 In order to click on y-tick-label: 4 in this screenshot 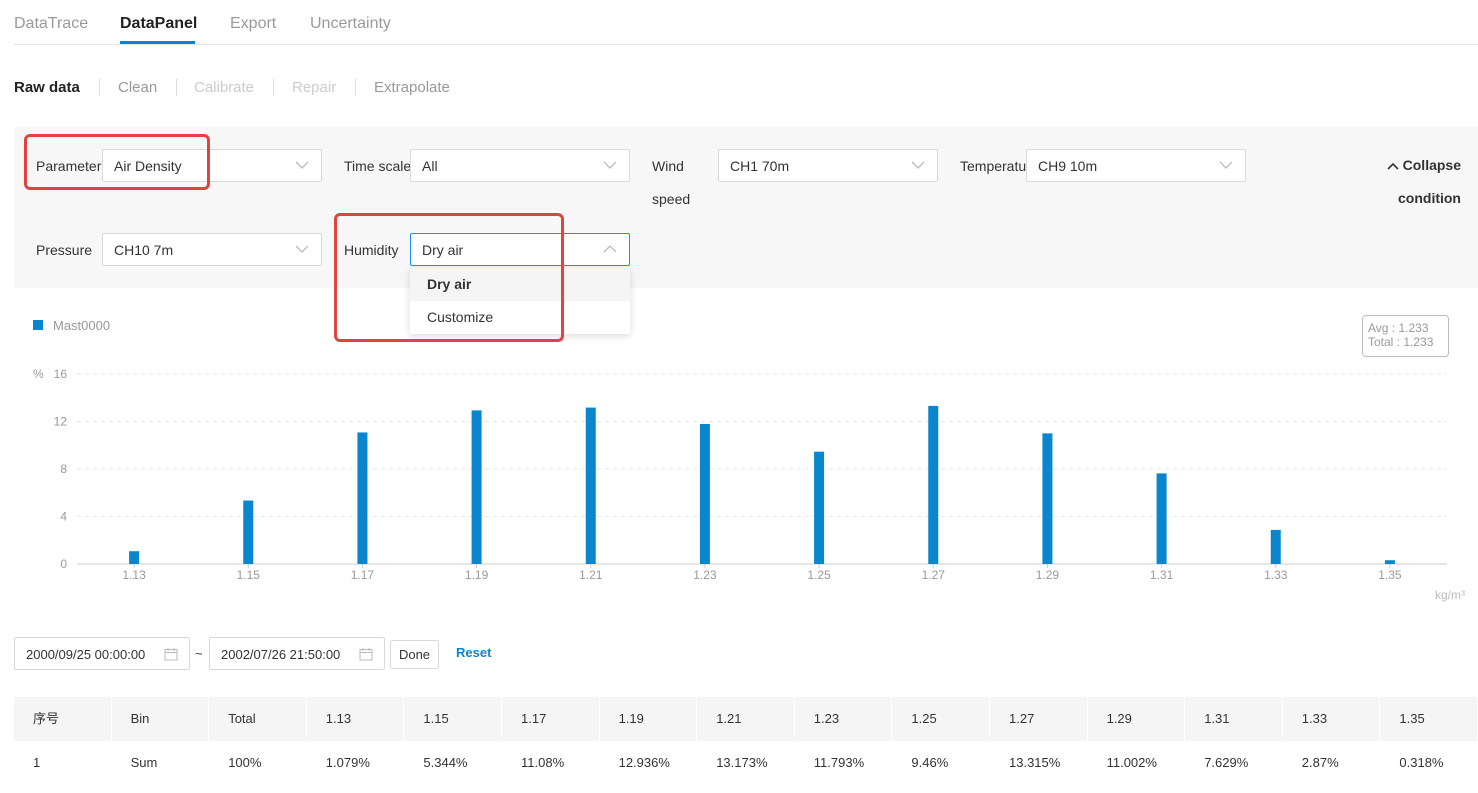, I will do `click(63, 517)`.